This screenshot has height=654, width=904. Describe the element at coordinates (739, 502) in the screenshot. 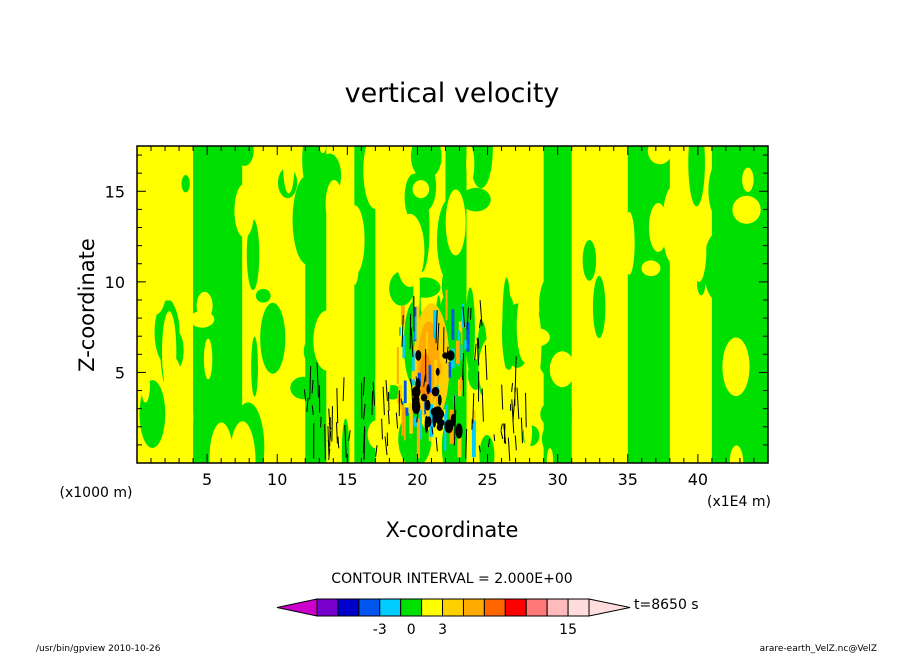

I see `x-axis-unit: (x1E4 m)` at that location.